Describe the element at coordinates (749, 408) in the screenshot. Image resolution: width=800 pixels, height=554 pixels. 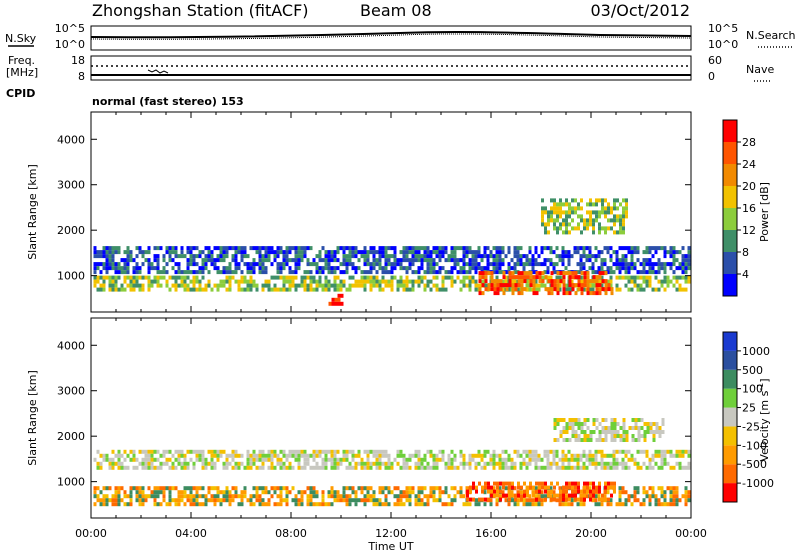
I see `velocity-colorbar-tick-label: 25` at that location.